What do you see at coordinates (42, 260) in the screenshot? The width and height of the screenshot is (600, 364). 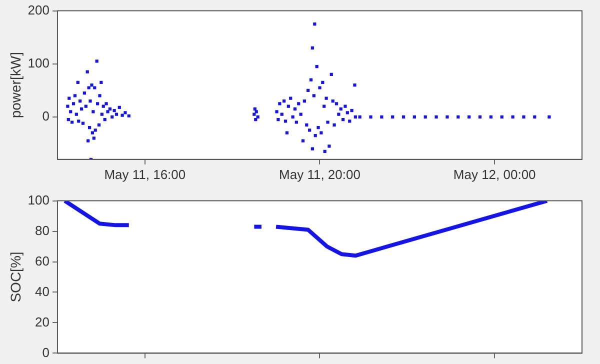 I see `y-tick-label: 60` at bounding box center [42, 260].